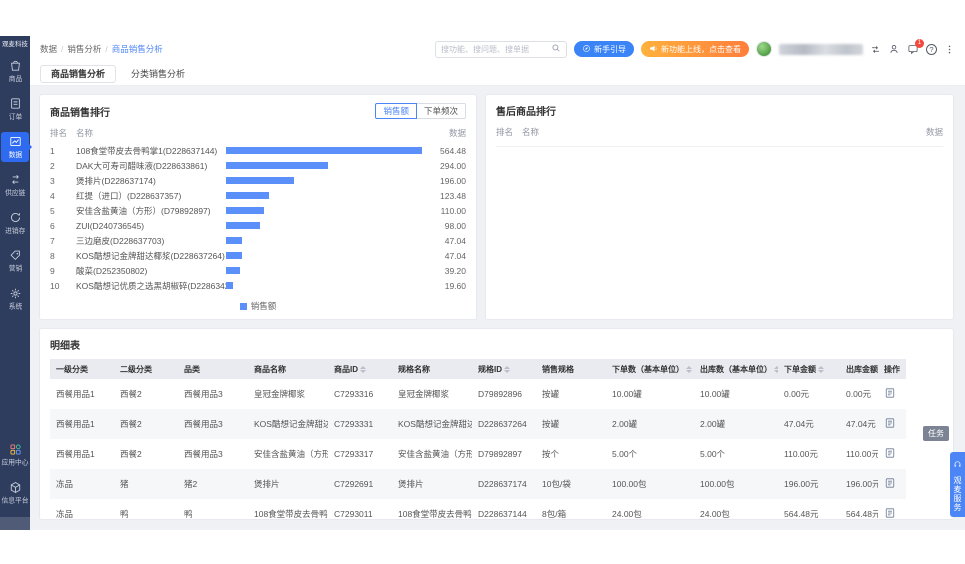  Describe the element at coordinates (15, 455) in the screenshot. I see `sidebar-item-app-center: 应用中心` at that location.